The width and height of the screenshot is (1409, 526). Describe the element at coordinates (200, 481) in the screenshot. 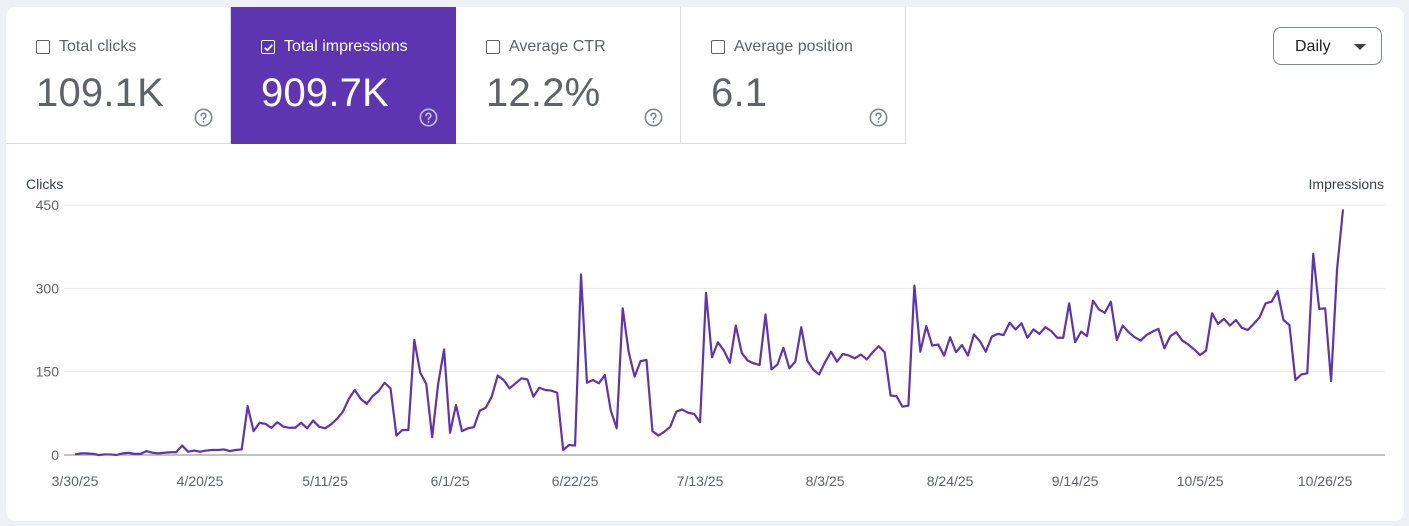

I see `x-tick-label: 4/20/25` at that location.